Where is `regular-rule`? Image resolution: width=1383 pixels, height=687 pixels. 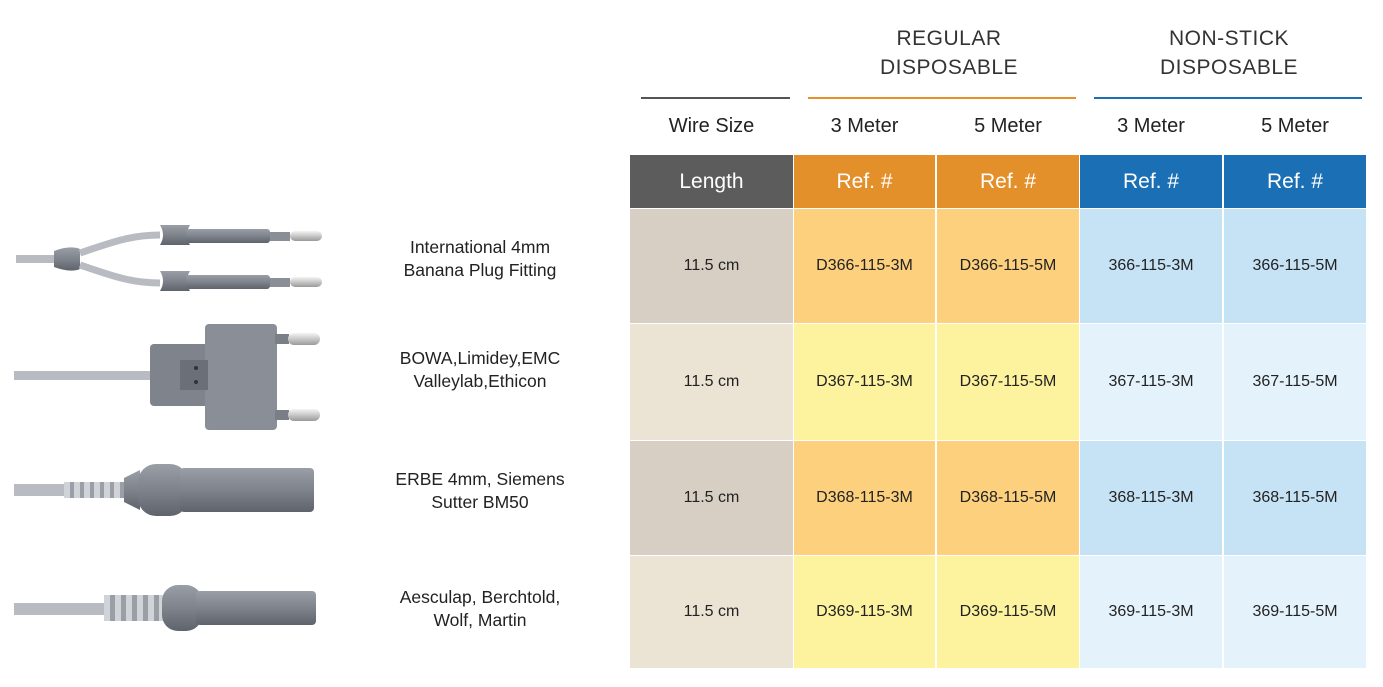 regular-rule is located at coordinates (942, 98).